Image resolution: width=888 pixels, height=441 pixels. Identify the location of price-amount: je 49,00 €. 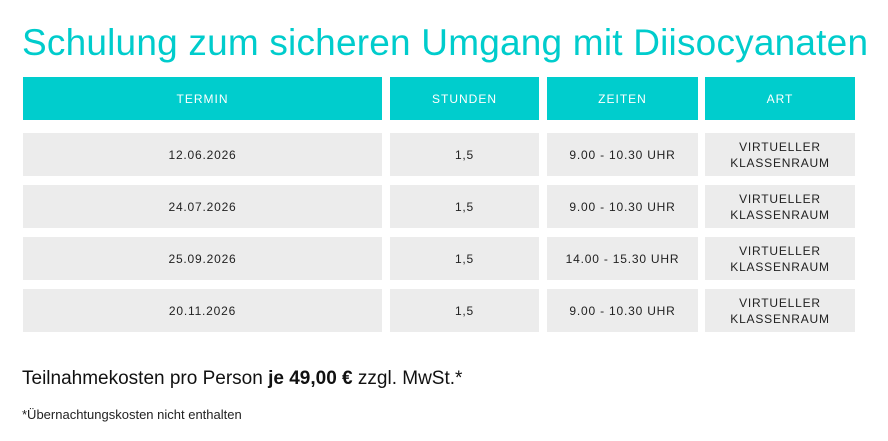
(310, 378).